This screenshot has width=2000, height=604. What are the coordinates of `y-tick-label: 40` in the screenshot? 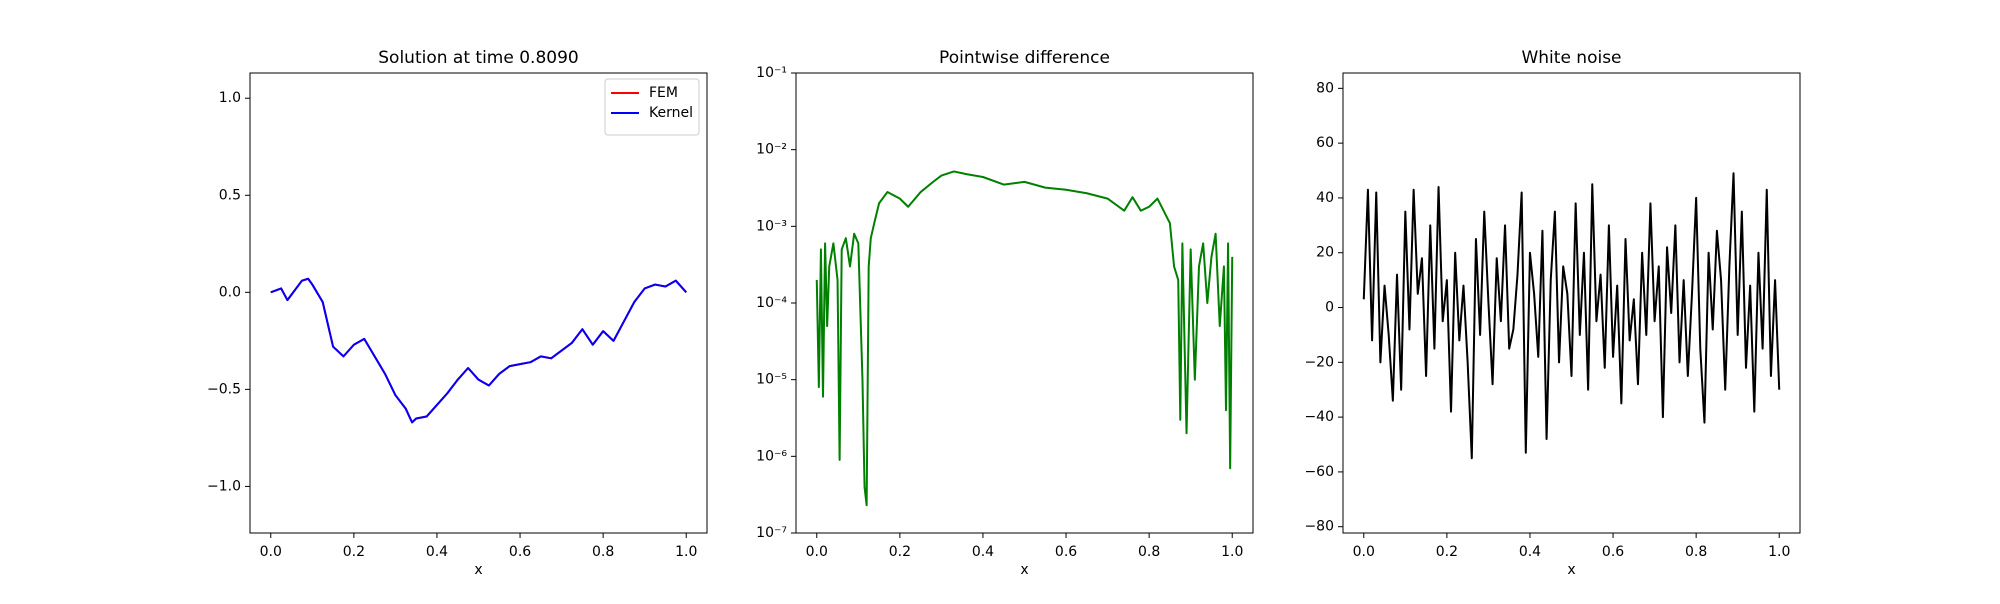 It's located at (1325, 198).